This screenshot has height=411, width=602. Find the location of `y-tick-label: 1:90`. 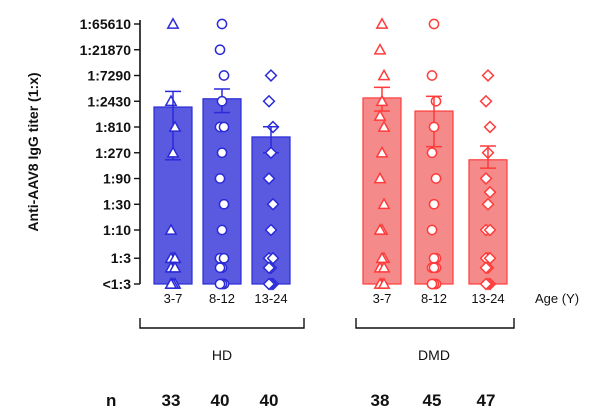

y-tick-label: 1:90 is located at coordinates (117, 179).